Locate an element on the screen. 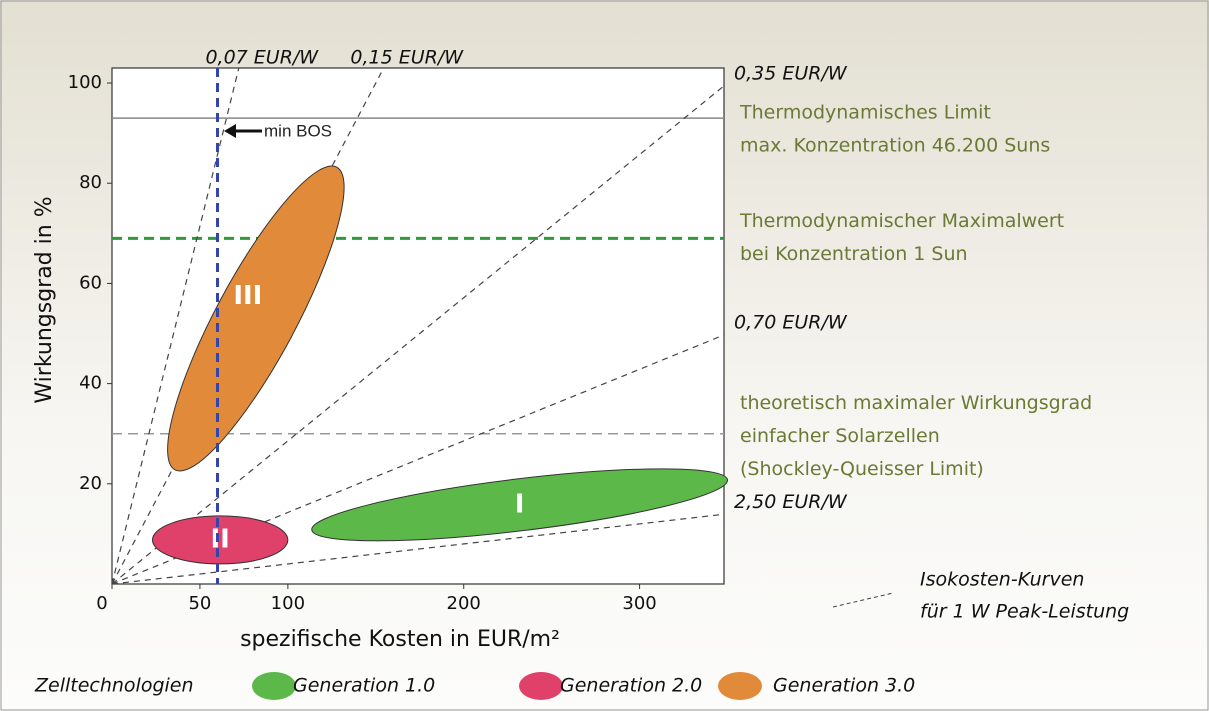 This screenshot has width=1209, height=711. legend-title: Zelltechnologien is located at coordinates (114, 686).